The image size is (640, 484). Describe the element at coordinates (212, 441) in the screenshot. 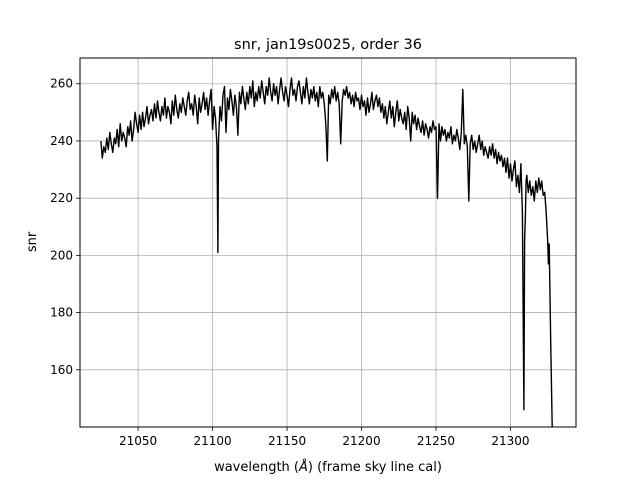

I see `x-tick-label: 21100` at that location.